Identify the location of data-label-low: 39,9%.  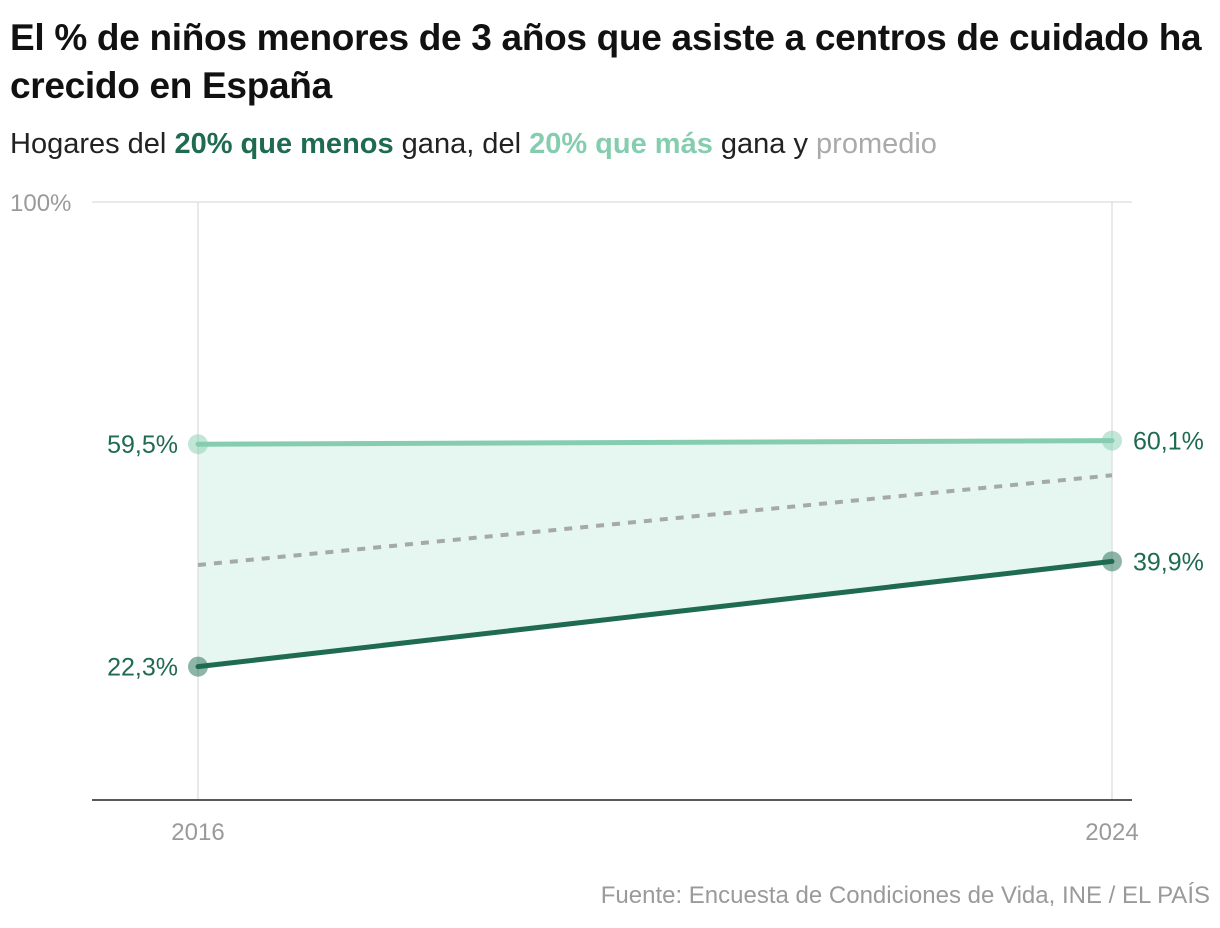
(1168, 562).